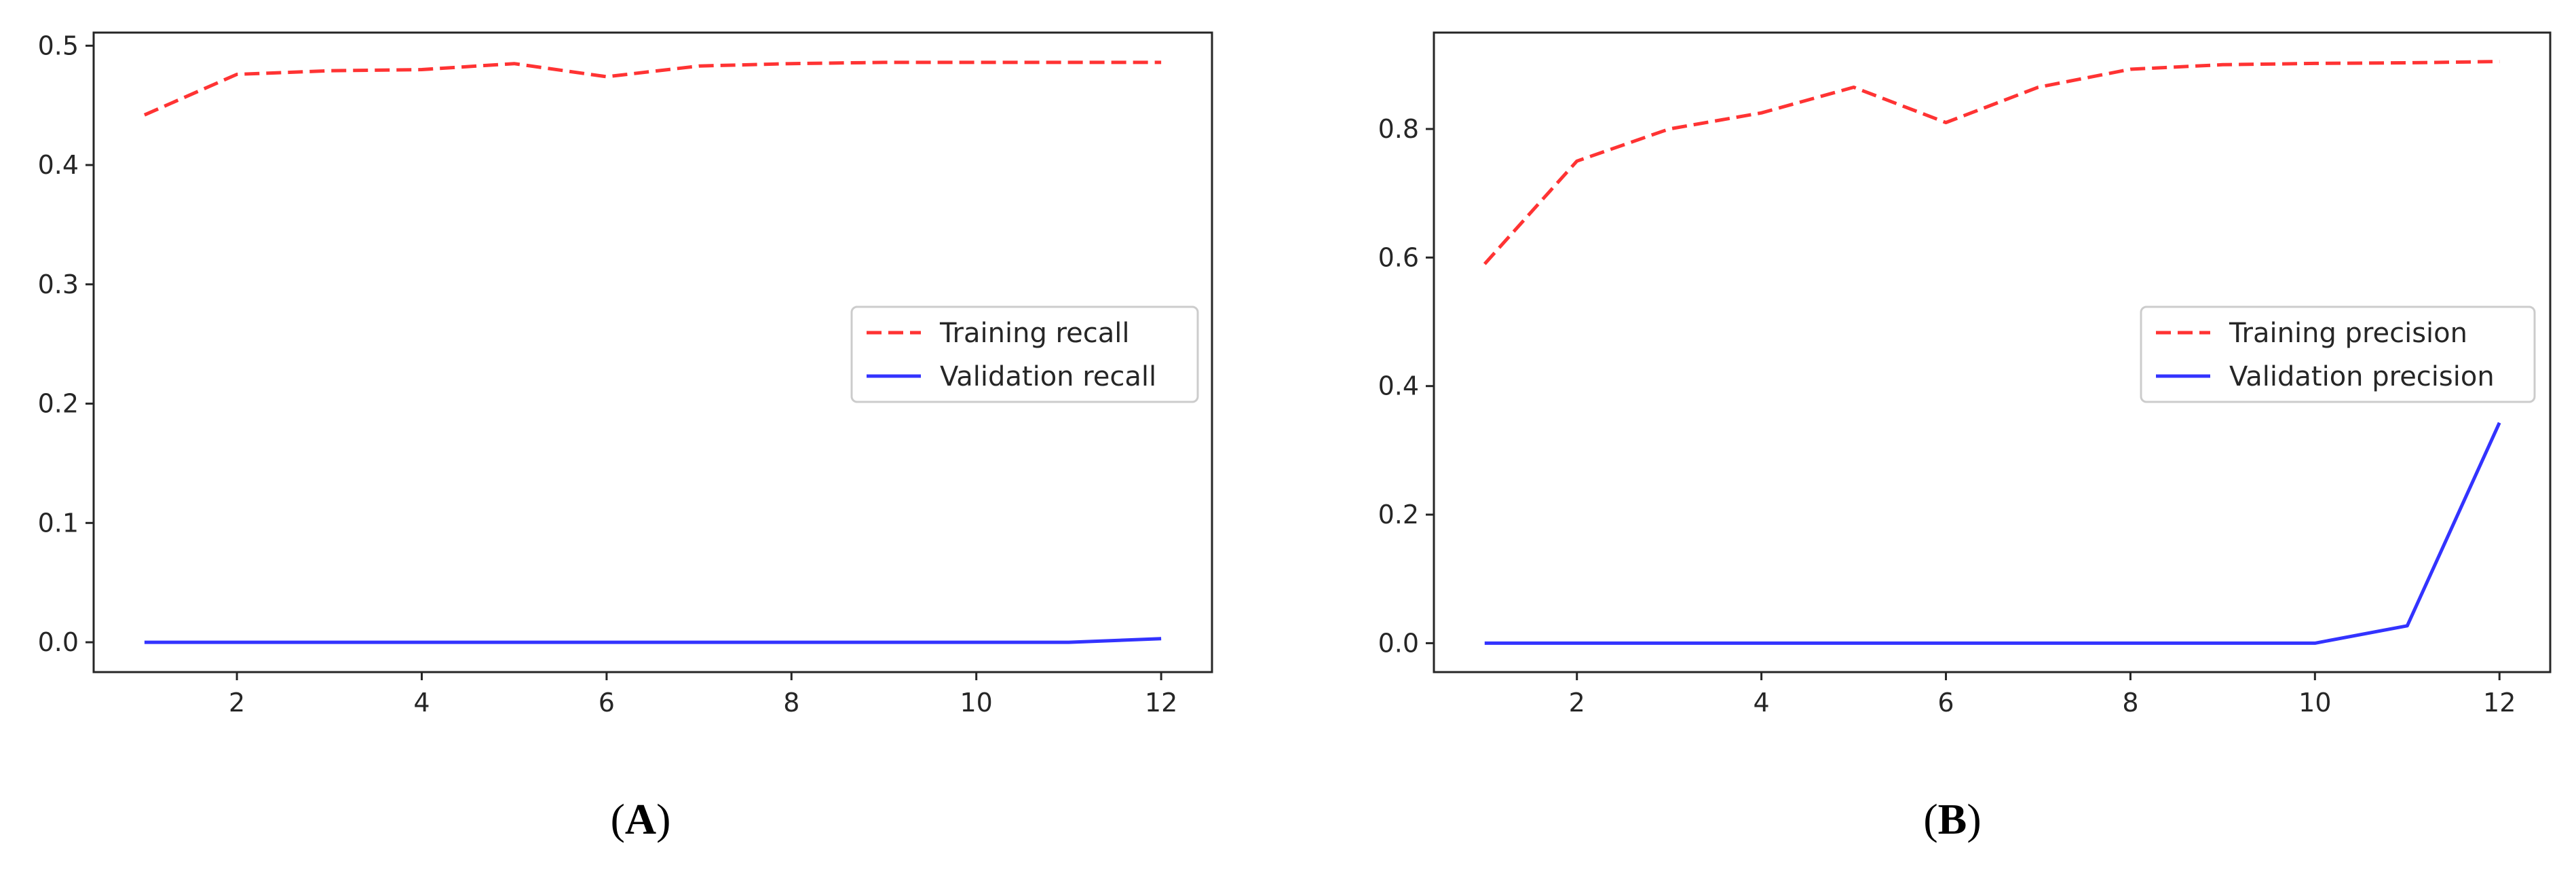 This screenshot has width=2576, height=871. Describe the element at coordinates (58, 284) in the screenshot. I see `y-tick-label: 0.3` at that location.